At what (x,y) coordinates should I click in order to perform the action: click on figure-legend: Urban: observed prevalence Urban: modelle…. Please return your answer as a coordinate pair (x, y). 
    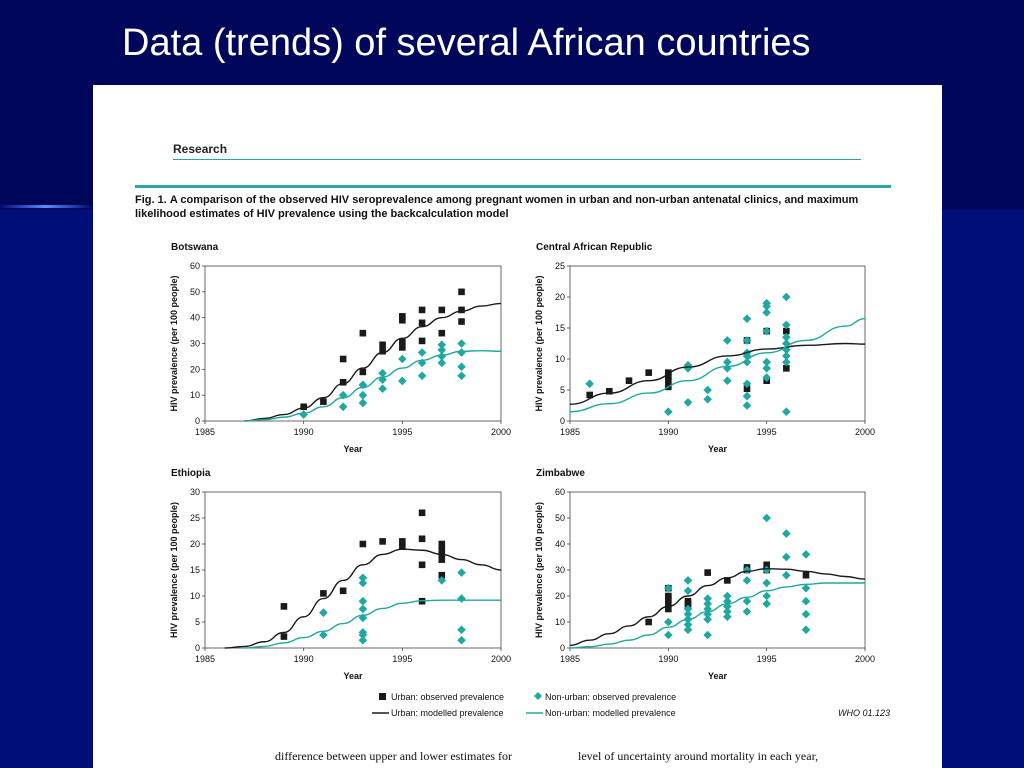
    Looking at the image, I should click on (631, 705).